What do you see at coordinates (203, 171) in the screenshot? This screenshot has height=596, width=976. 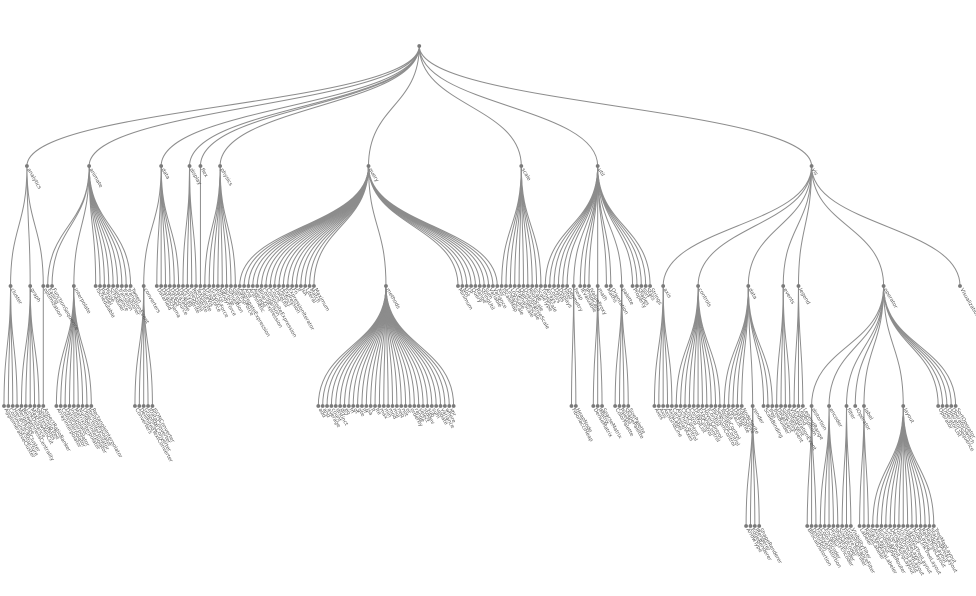 I see `branch-node-flex: flex` at bounding box center [203, 171].